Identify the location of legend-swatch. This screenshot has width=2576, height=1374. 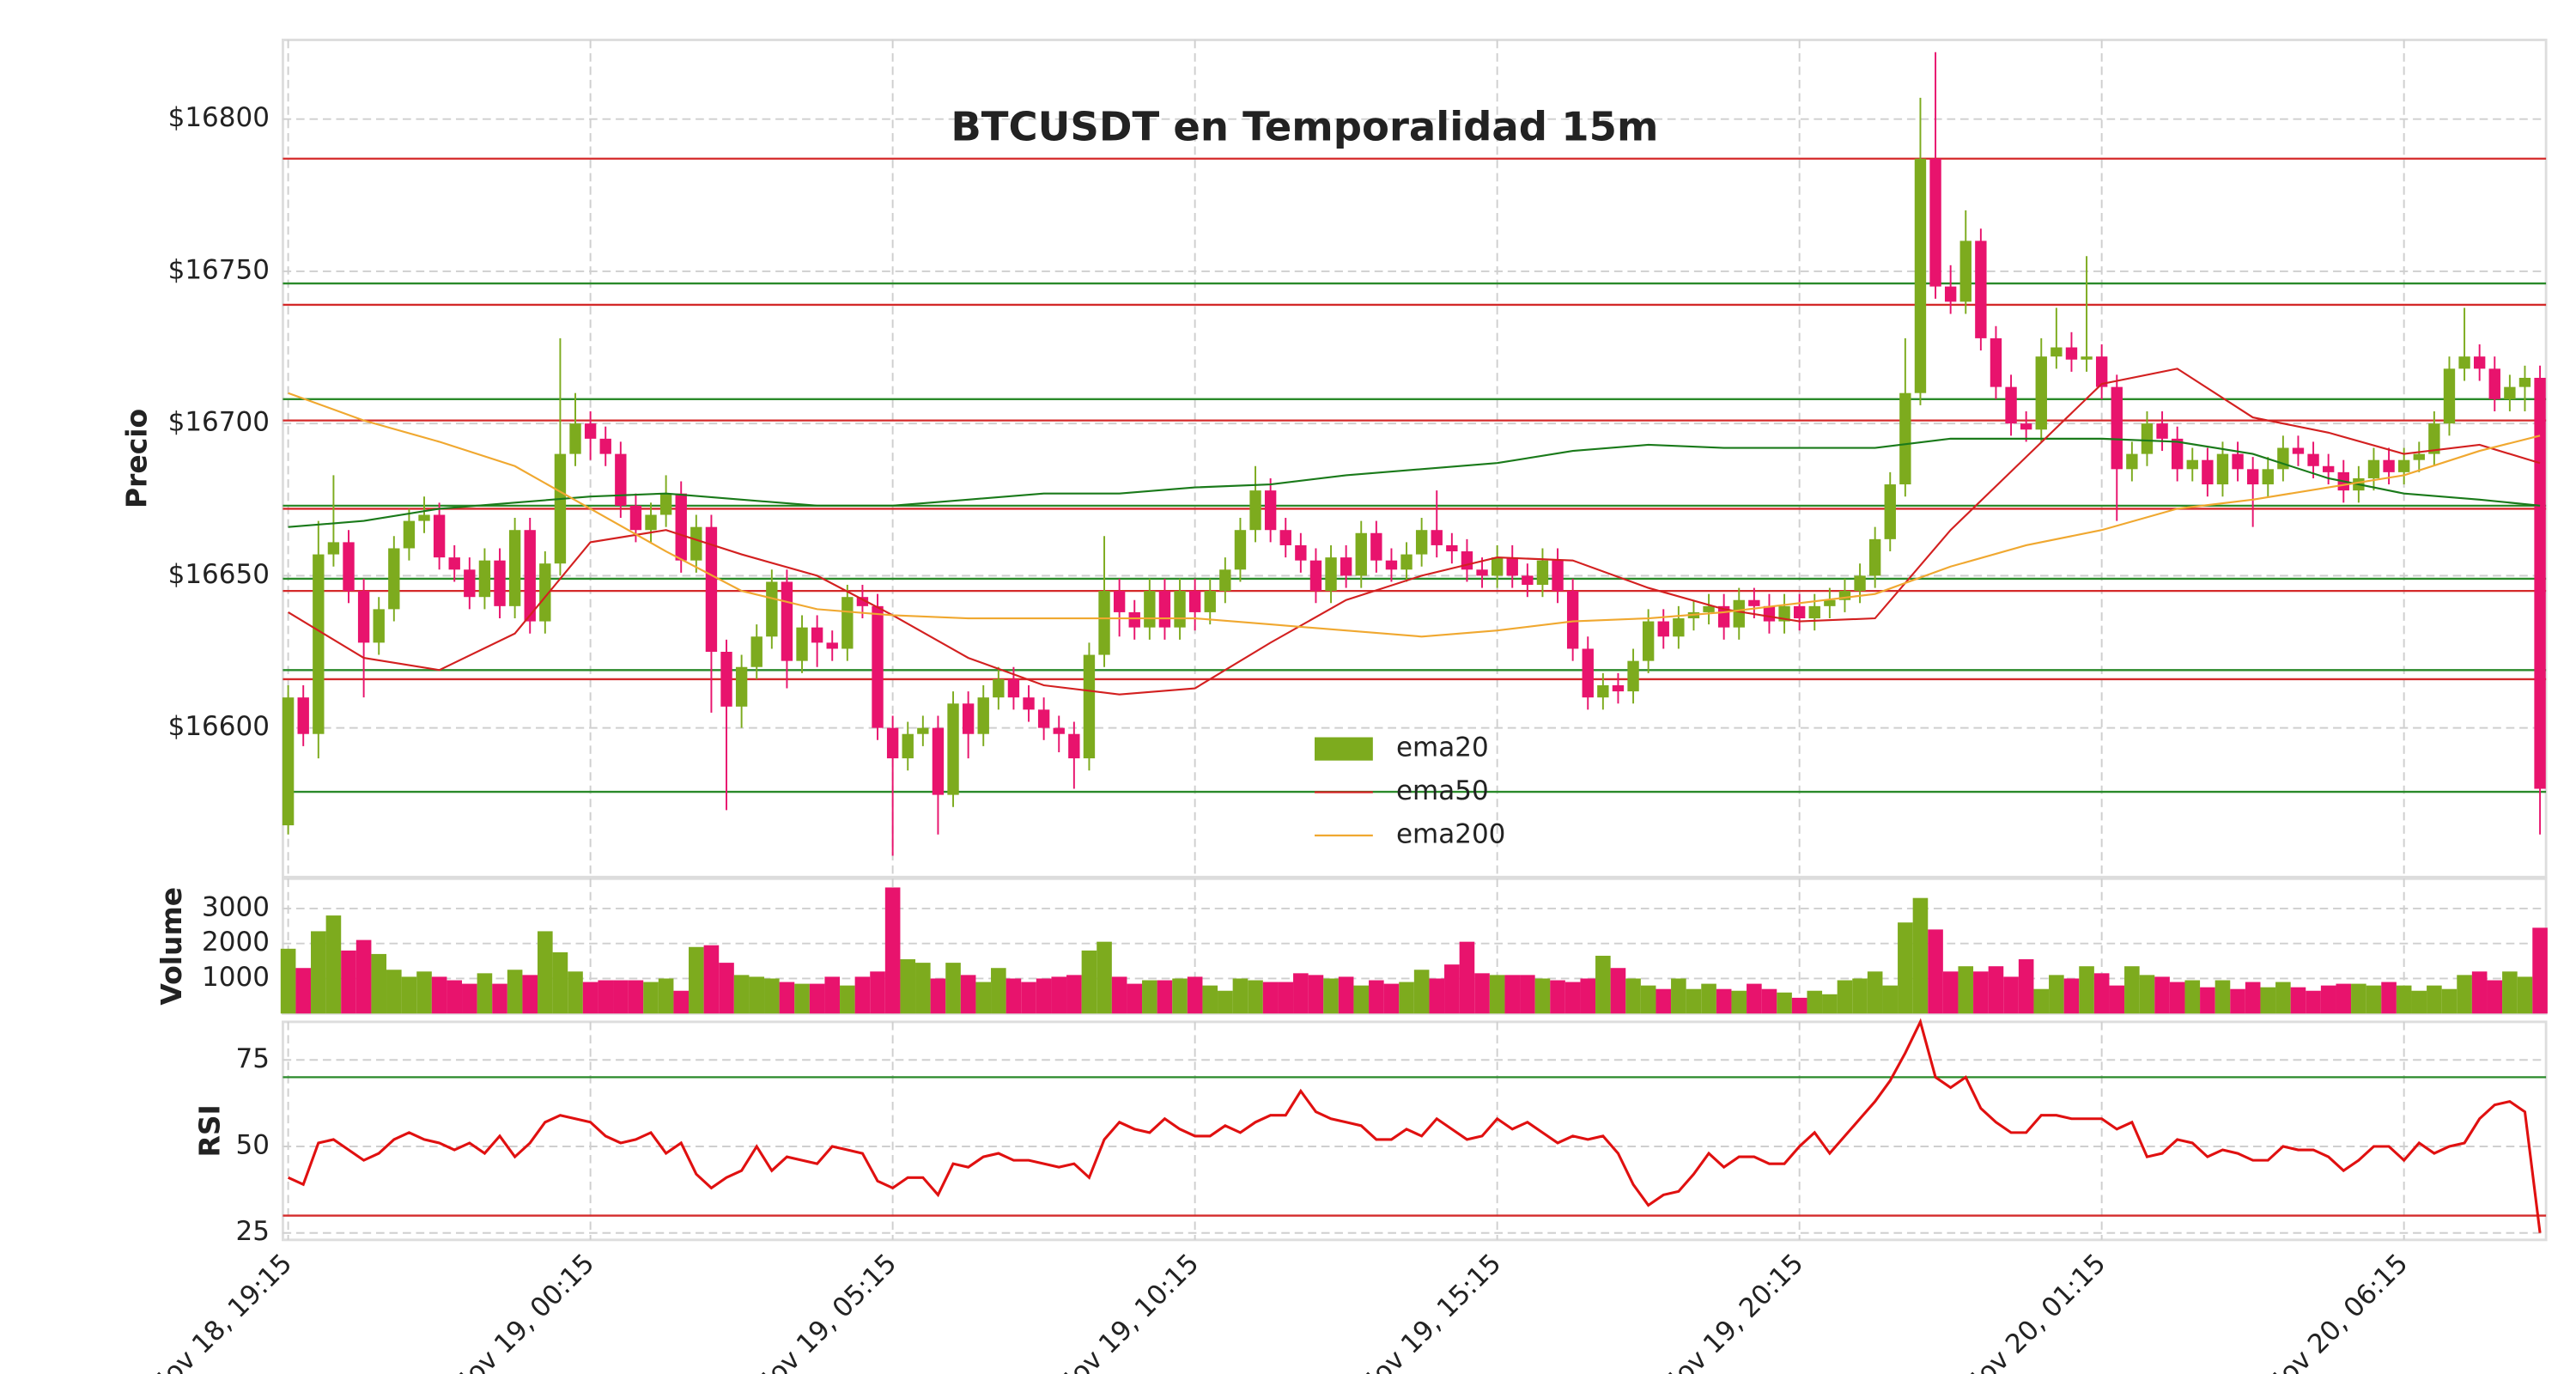
(1344, 749).